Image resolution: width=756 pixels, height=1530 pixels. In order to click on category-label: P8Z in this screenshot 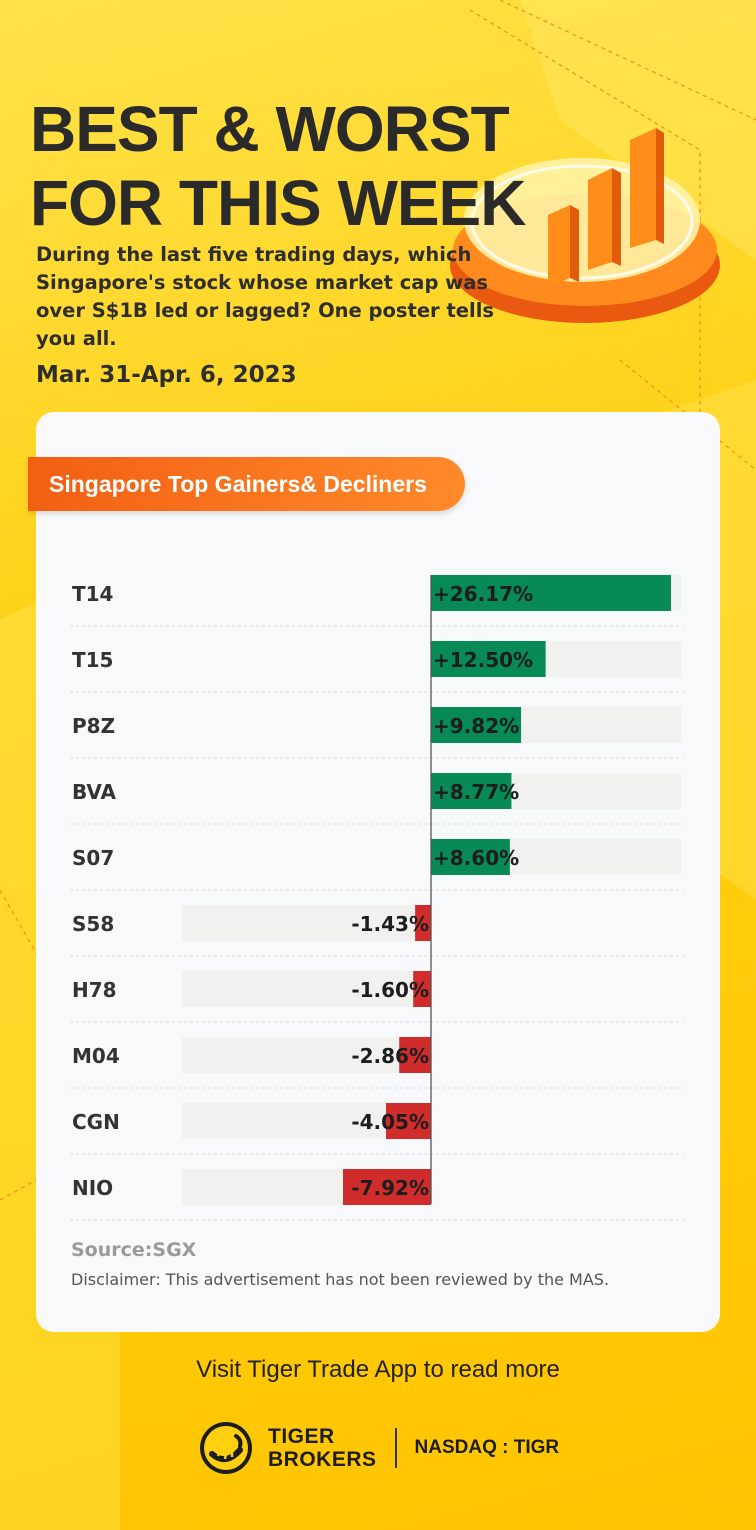, I will do `click(93, 726)`.